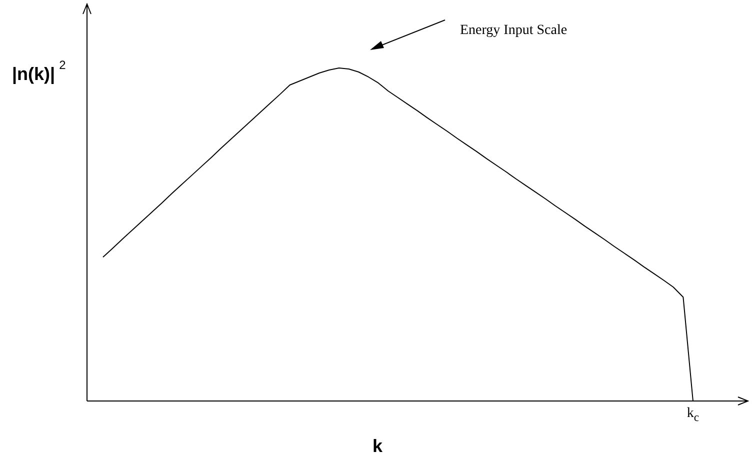  I want to click on text: k$_{c}$, so click(693, 415).